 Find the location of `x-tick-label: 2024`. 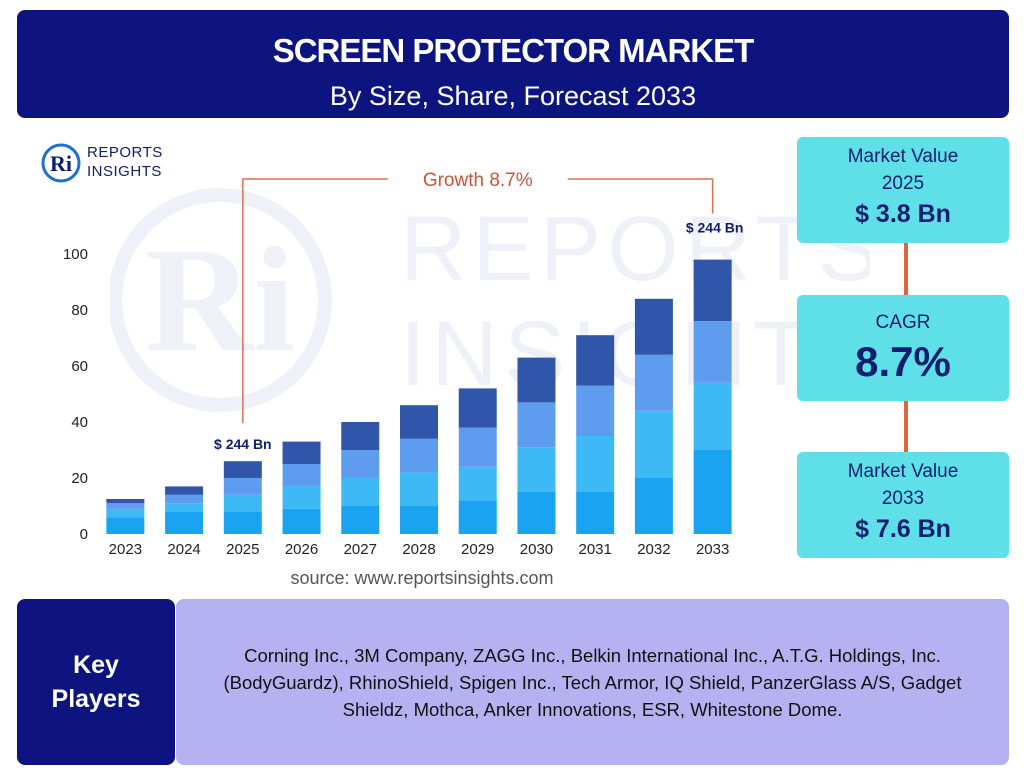

x-tick-label: 2024 is located at coordinates (183, 549).